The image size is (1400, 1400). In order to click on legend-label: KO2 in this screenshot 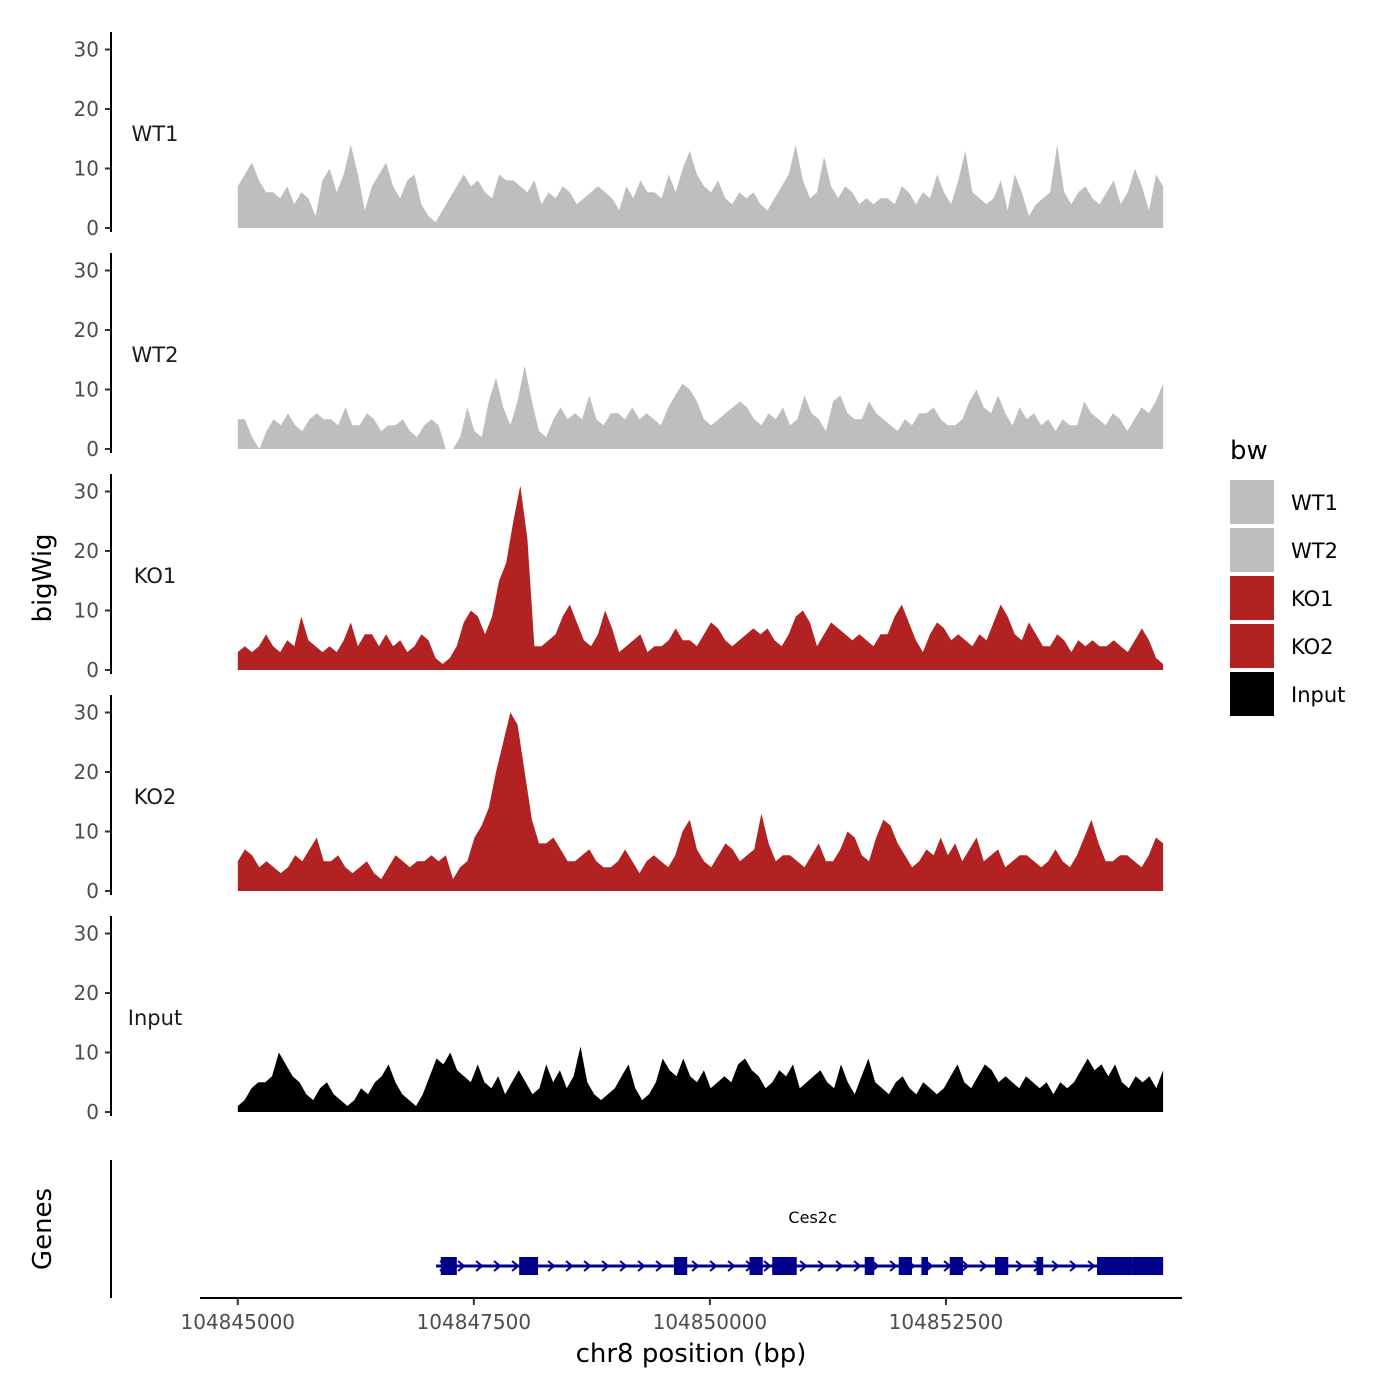, I will do `click(1312, 647)`.